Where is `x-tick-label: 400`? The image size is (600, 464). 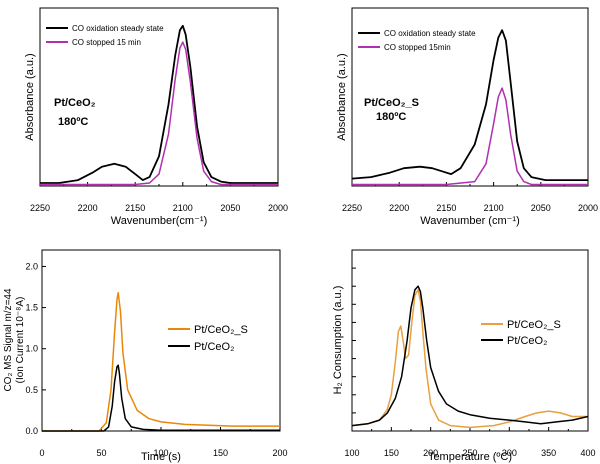 x-tick-label: 400 is located at coordinates (587, 453).